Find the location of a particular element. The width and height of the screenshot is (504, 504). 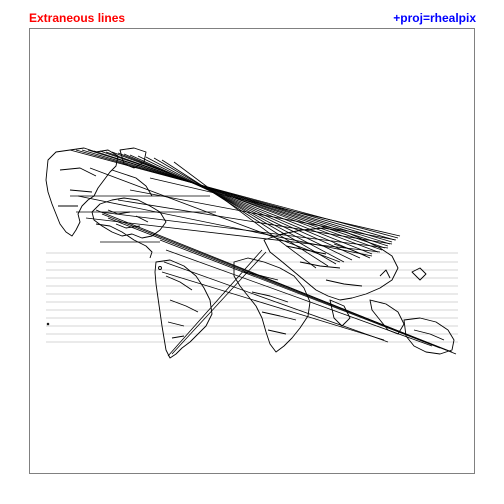

africa is located at coordinates (272, 305).